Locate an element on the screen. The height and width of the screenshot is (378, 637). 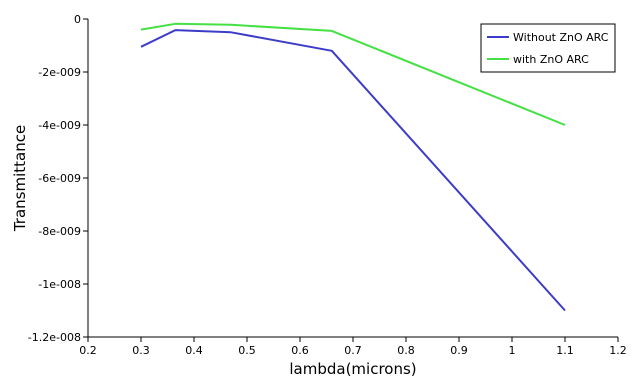
legend-label: with ZnO ARC is located at coordinates (551, 59).